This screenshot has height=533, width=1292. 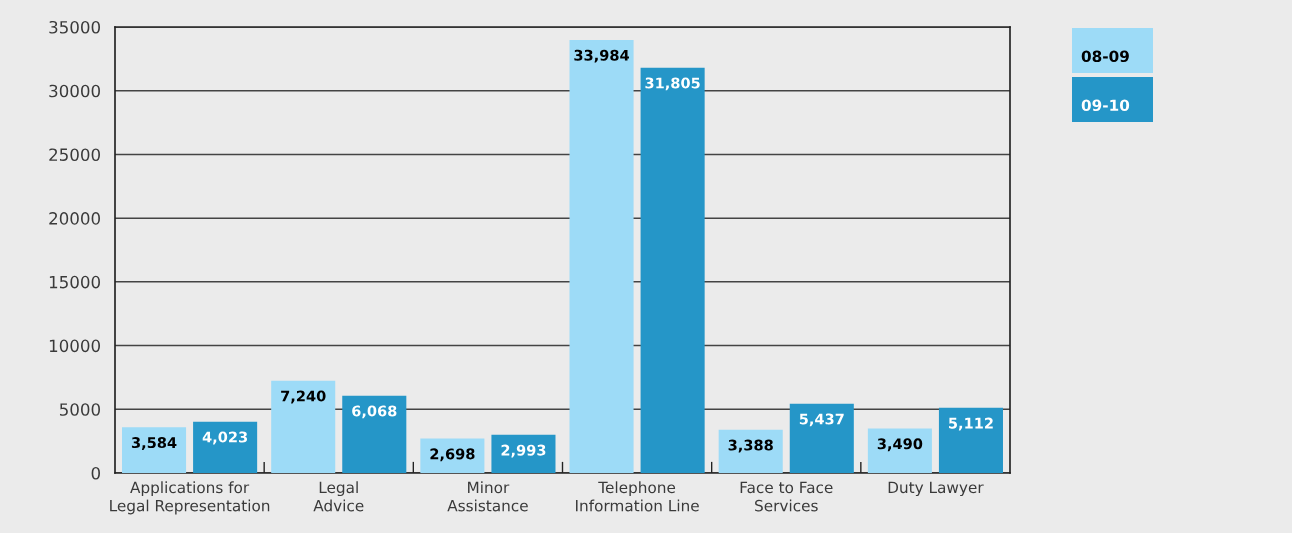 What do you see at coordinates (338, 496) in the screenshot?
I see `x-tick-label: Legal Advice` at bounding box center [338, 496].